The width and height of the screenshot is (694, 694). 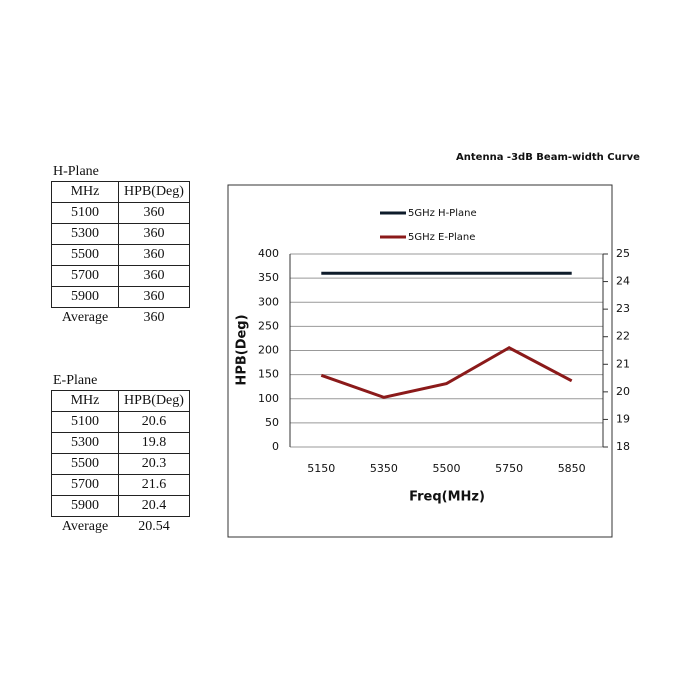 I want to click on row: 5700 21.6, so click(x=120, y=485).